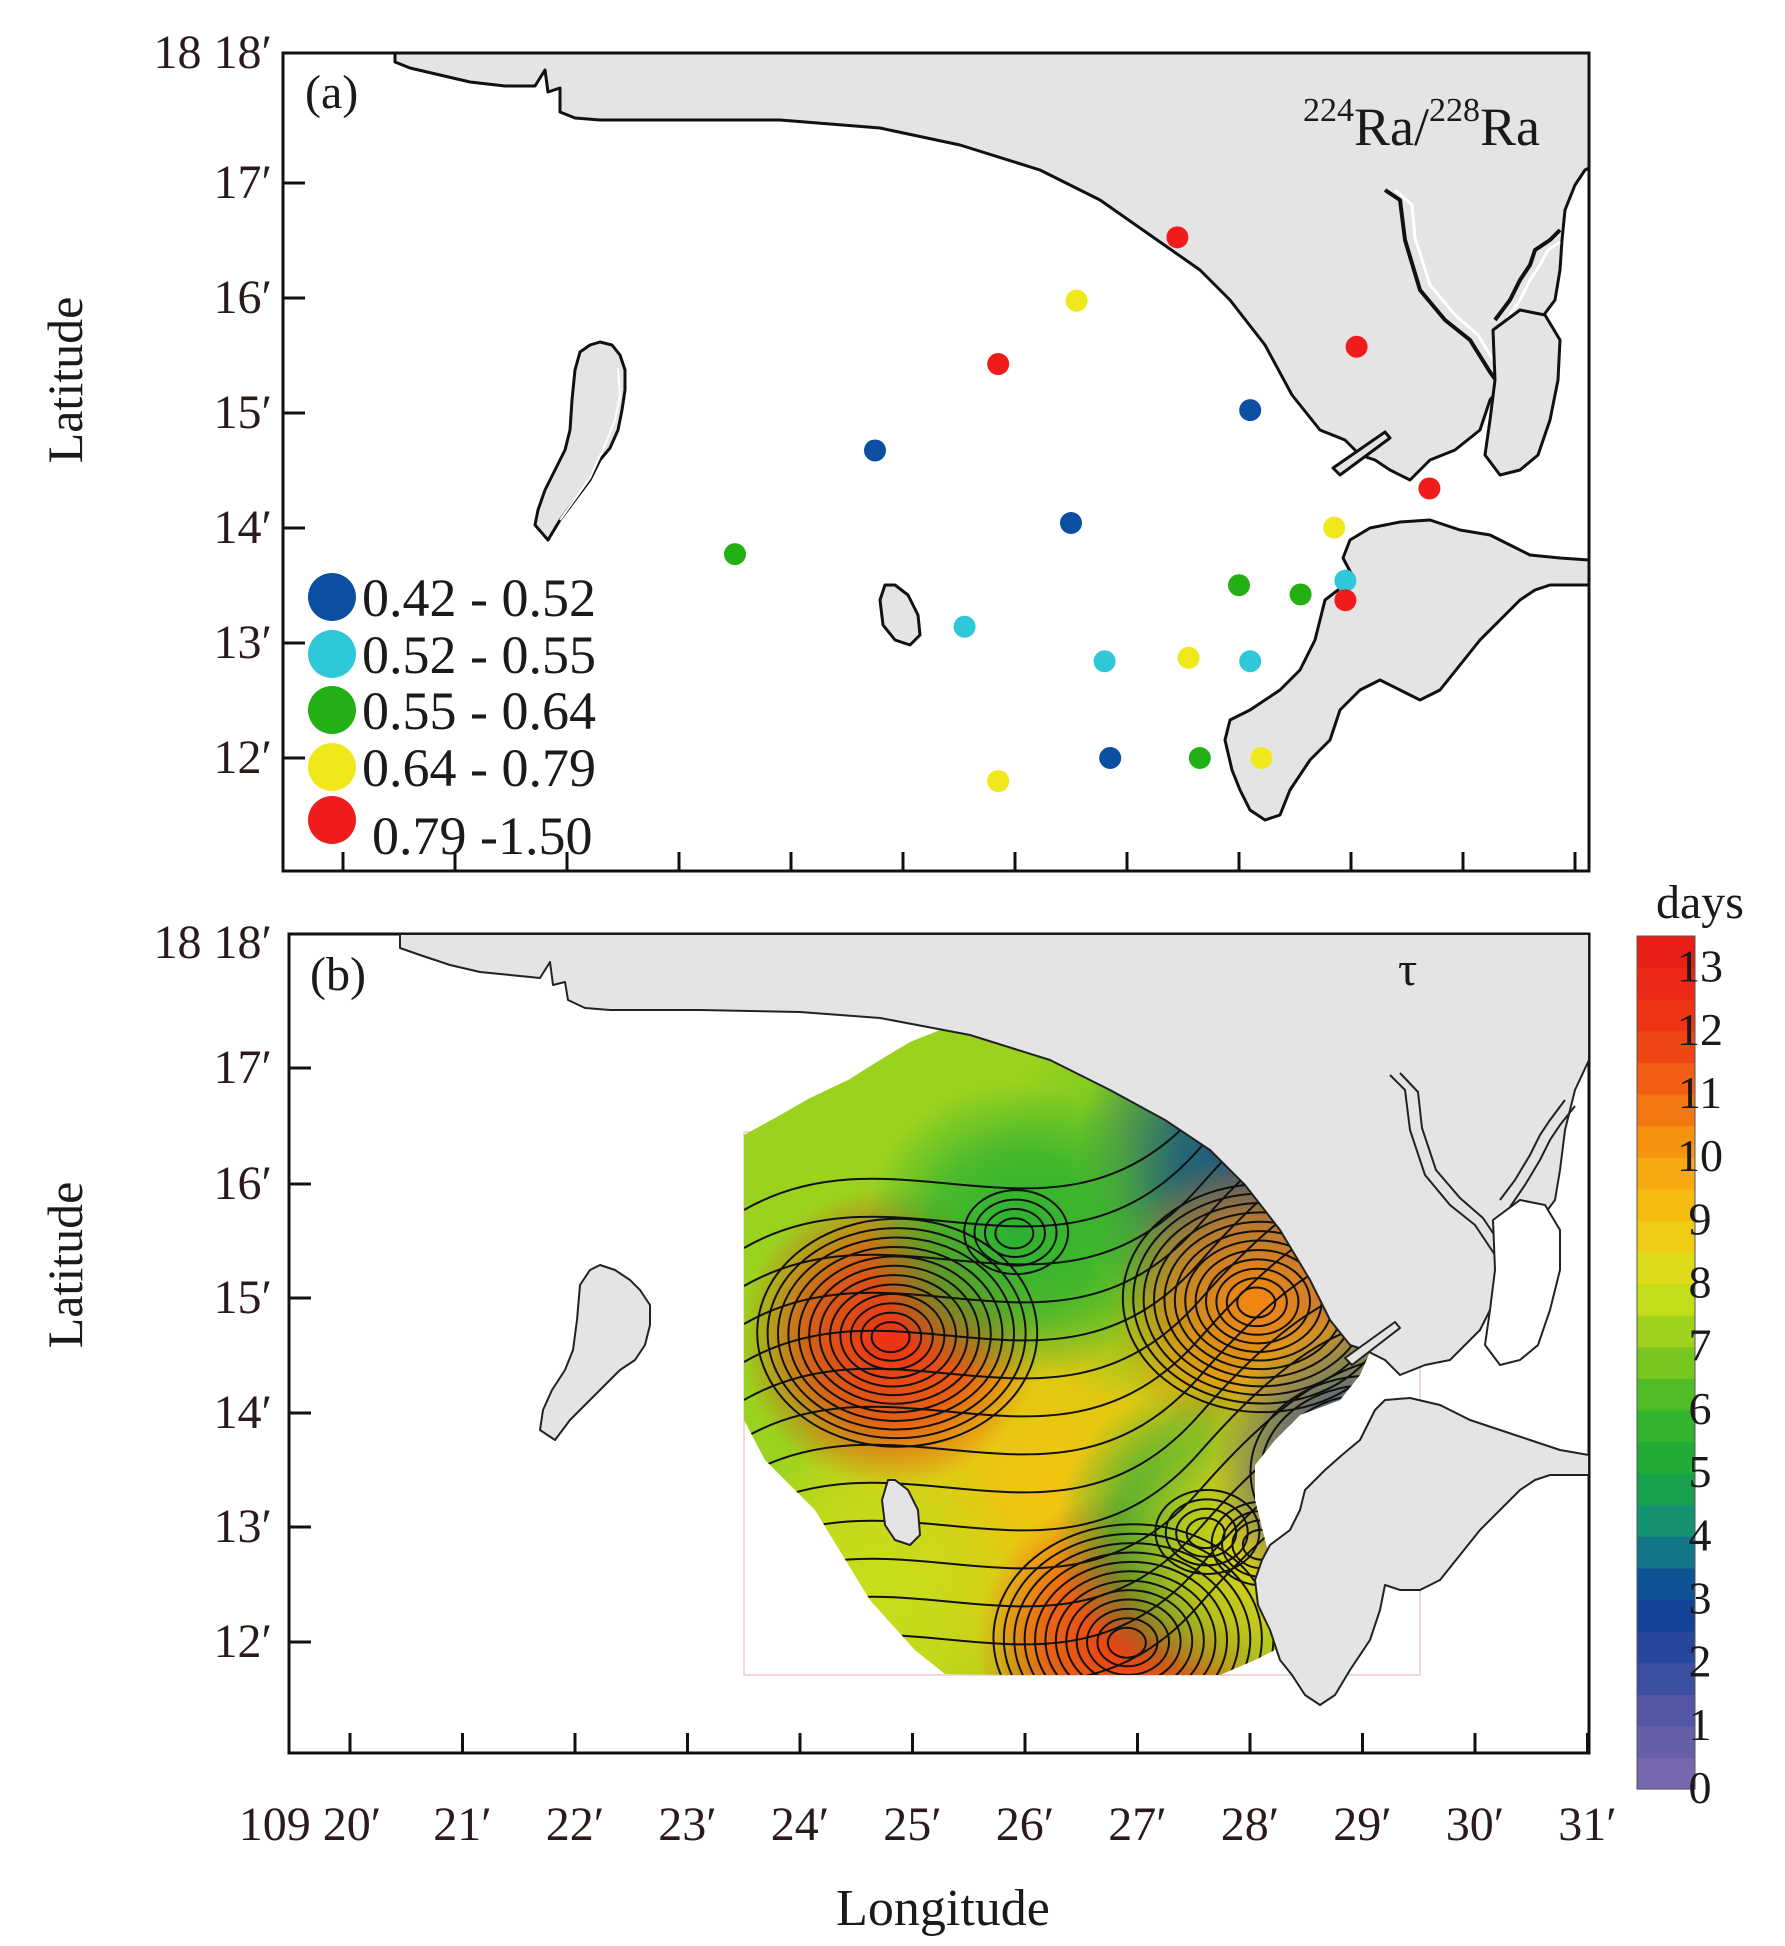 This screenshot has height=1946, width=1785. What do you see at coordinates (243, 1412) in the screenshot?
I see `b-ytick-4: 14′` at bounding box center [243, 1412].